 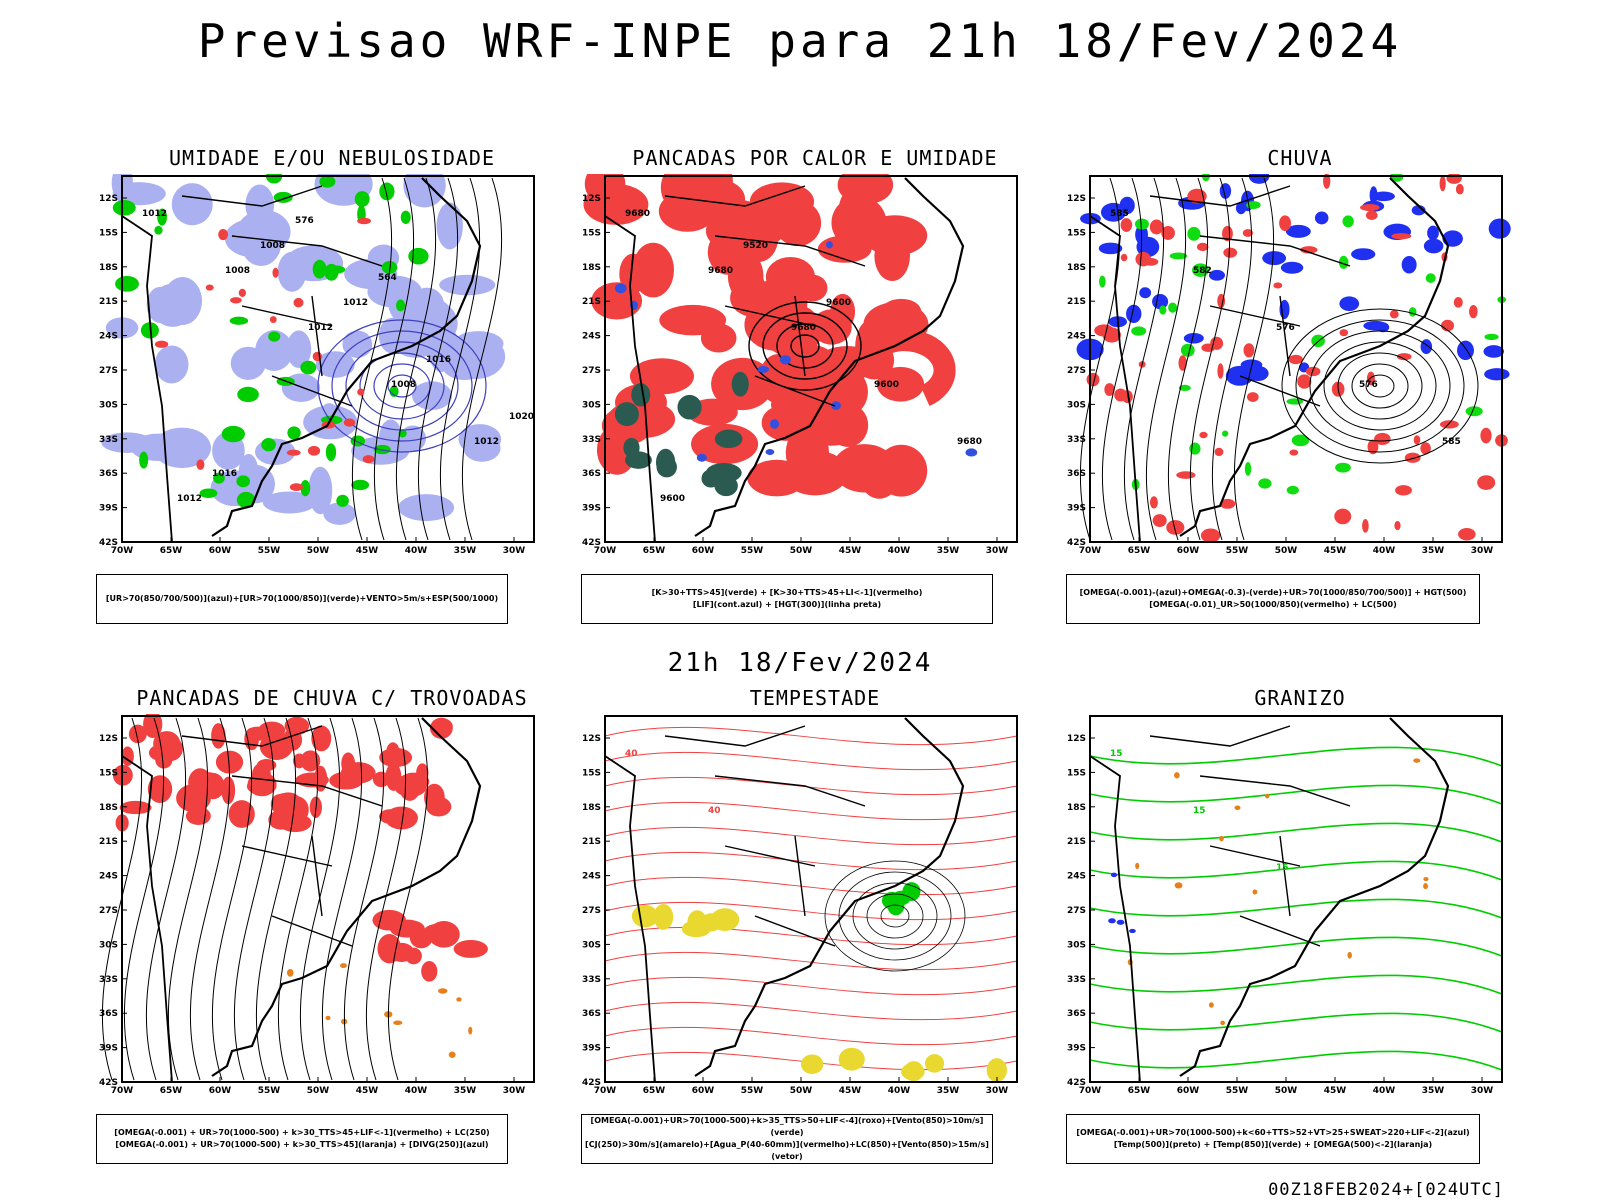 I want to click on contour-label: 40, so click(x=714, y=811).